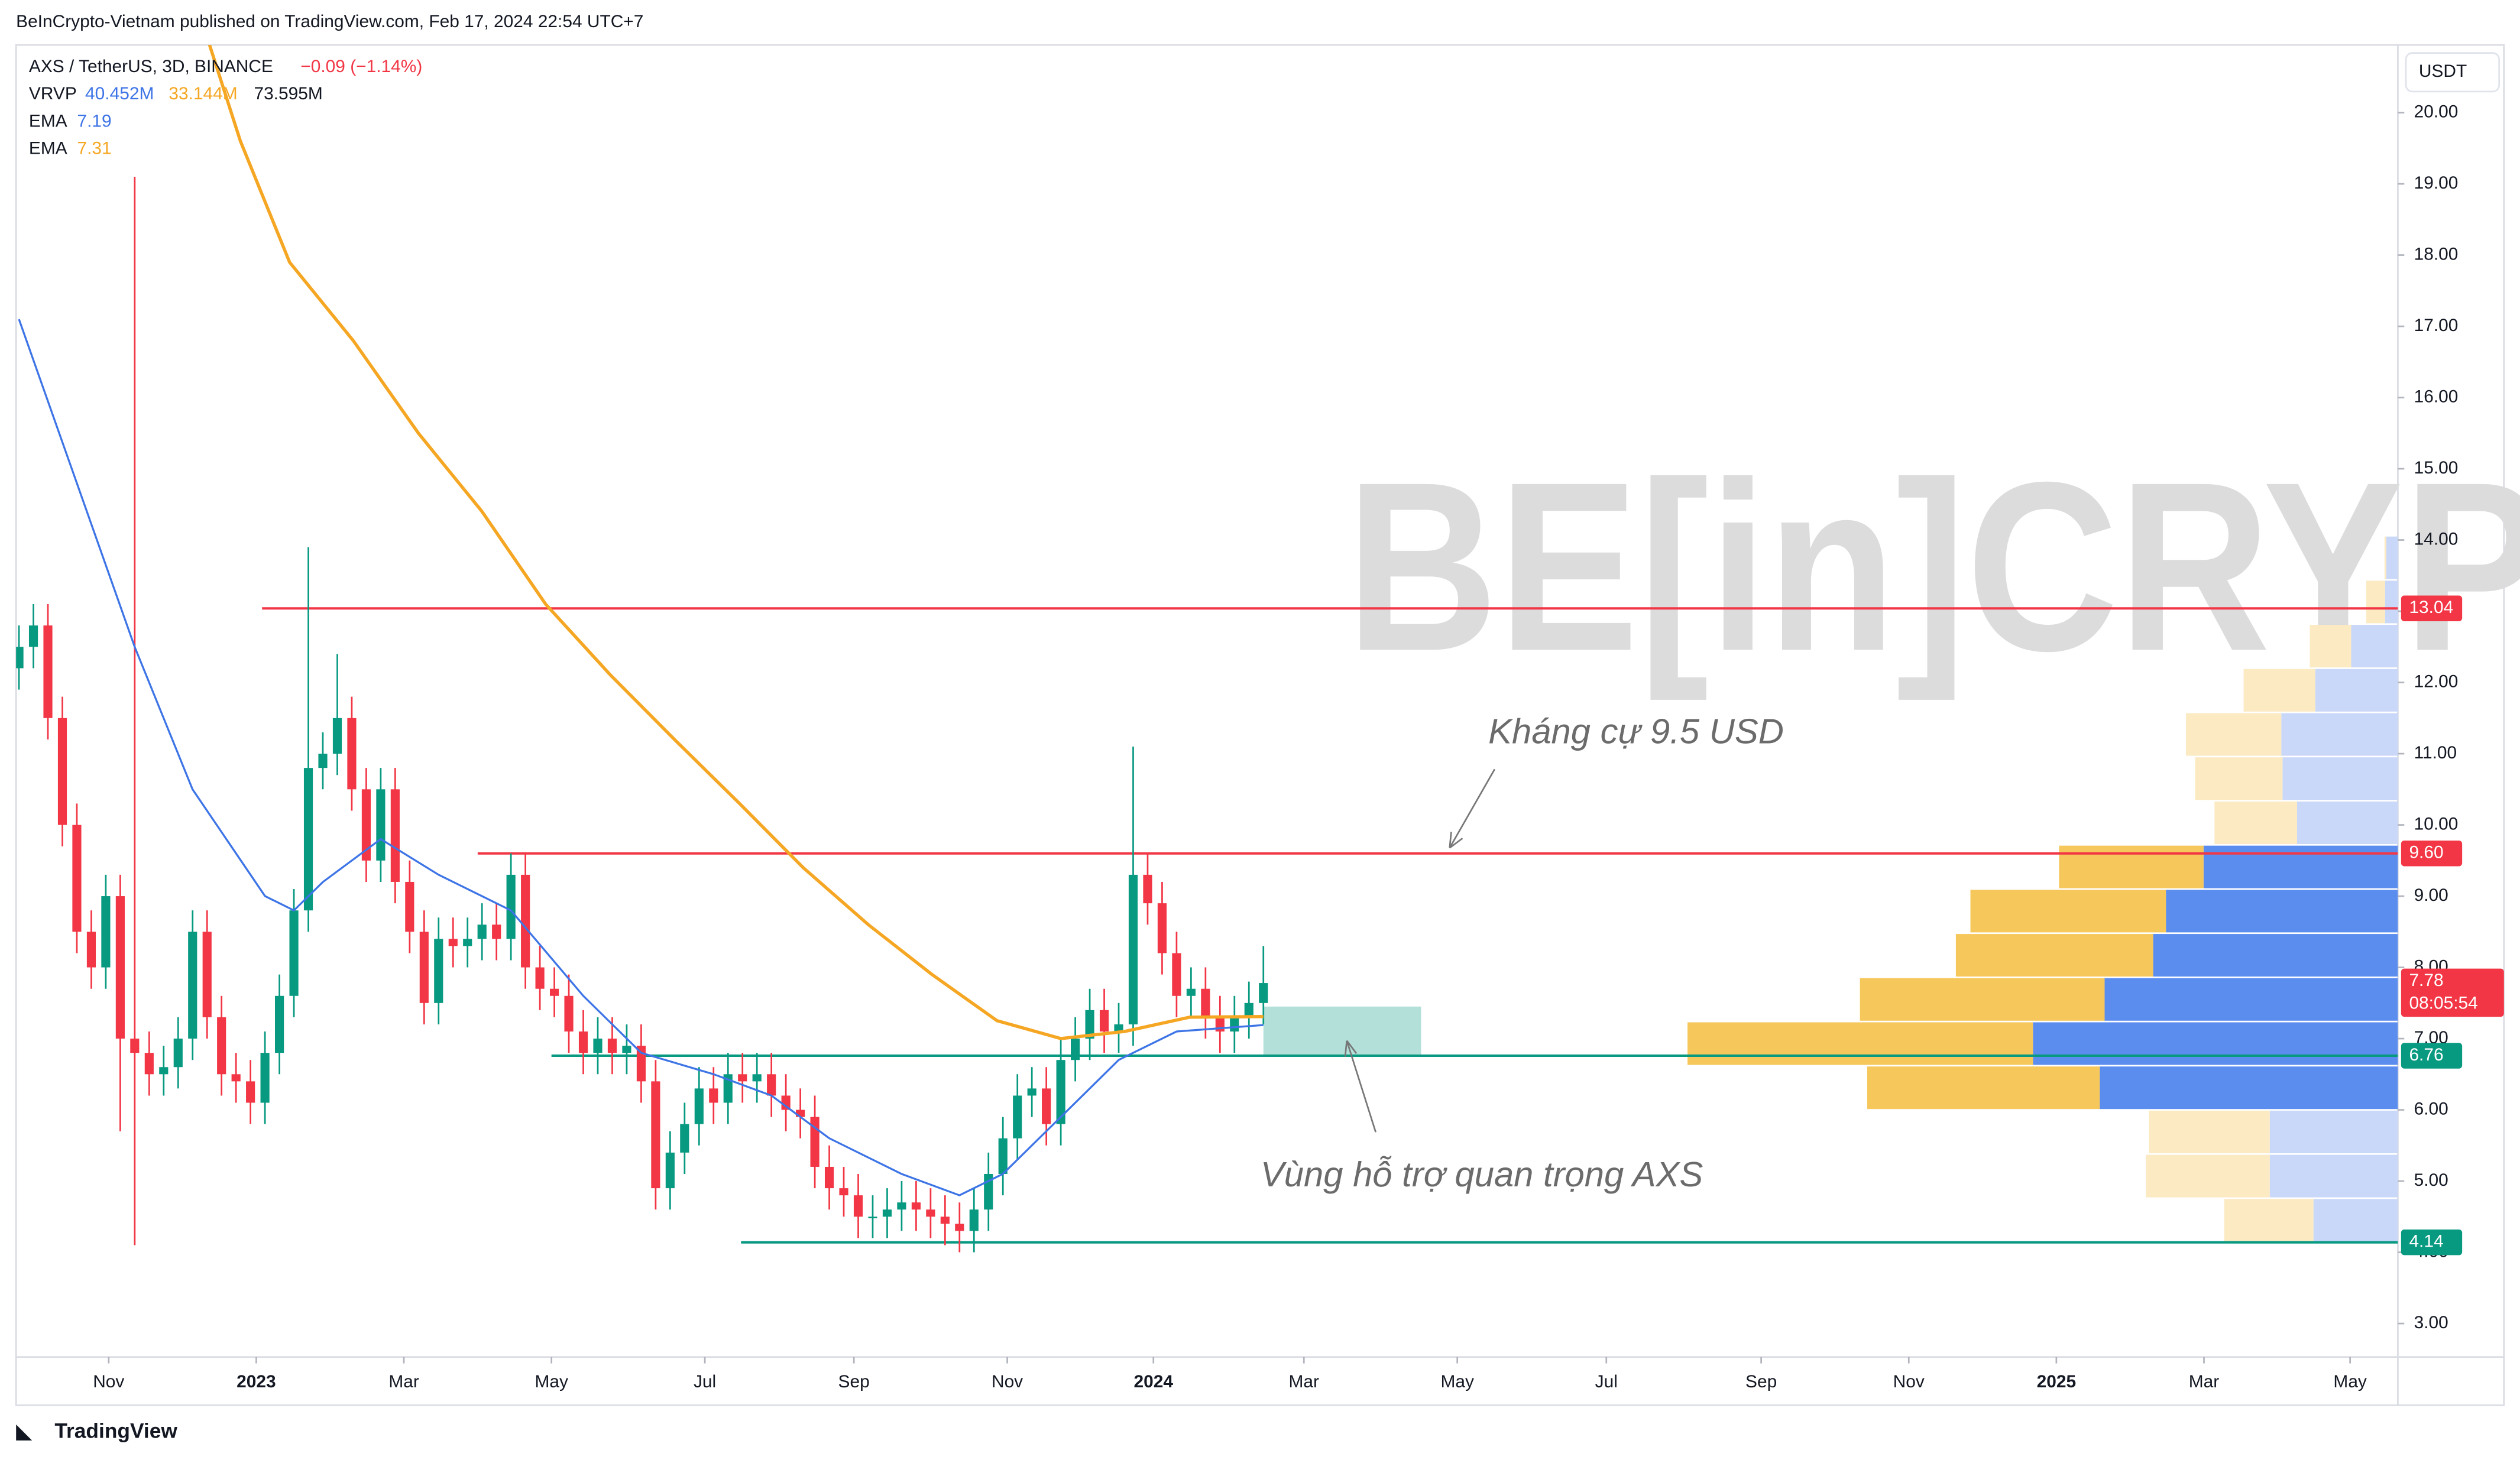  Describe the element at coordinates (2436, 824) in the screenshot. I see `y-tick-label: 10.00` at that location.